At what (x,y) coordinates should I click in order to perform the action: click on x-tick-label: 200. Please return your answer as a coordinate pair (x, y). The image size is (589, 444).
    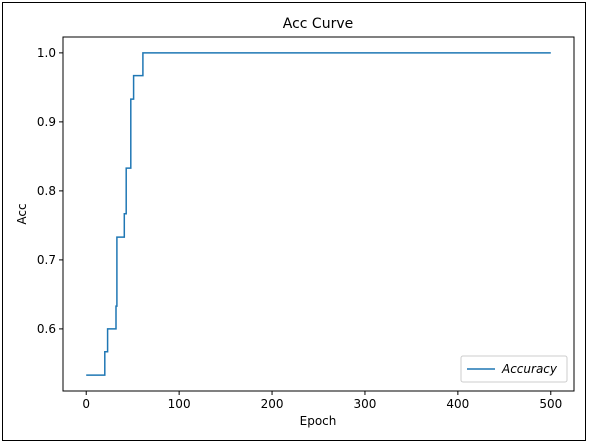
    Looking at the image, I should click on (272, 404).